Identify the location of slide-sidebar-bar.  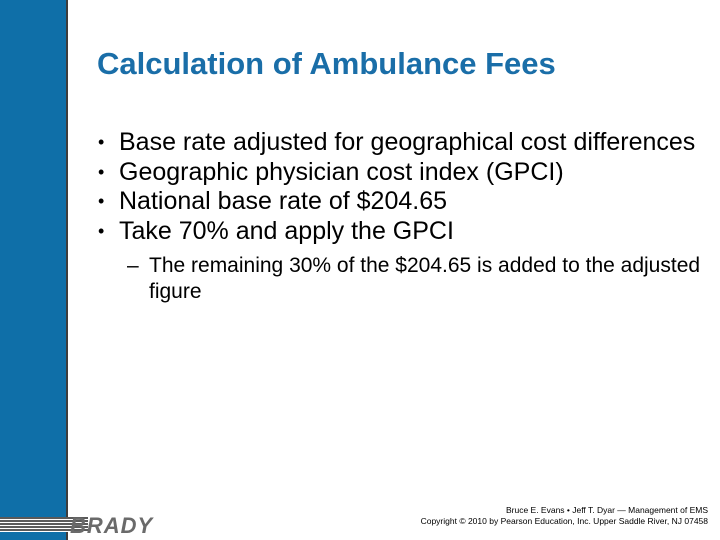
(33, 270).